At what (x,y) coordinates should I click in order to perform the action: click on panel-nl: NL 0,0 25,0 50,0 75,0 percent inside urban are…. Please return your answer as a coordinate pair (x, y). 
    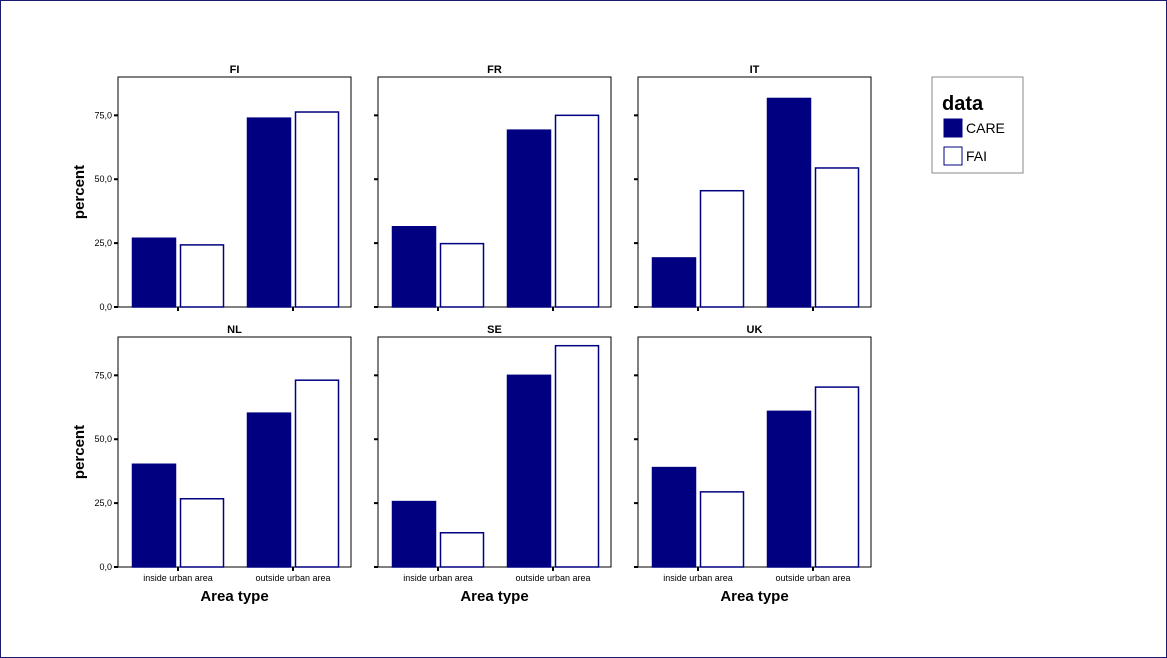
    Looking at the image, I should click on (211, 464).